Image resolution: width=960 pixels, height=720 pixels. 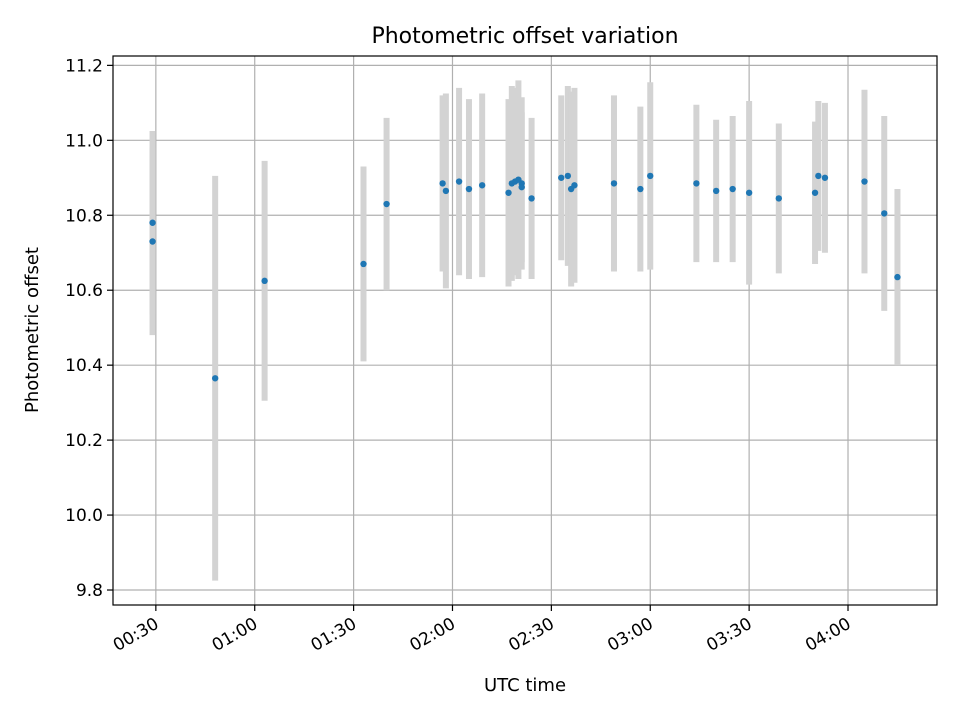 What do you see at coordinates (524, 36) in the screenshot?
I see `chart-title: Photometric offset variation` at bounding box center [524, 36].